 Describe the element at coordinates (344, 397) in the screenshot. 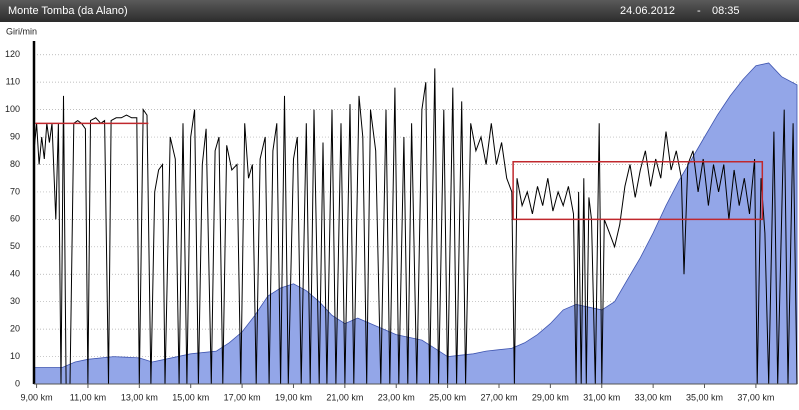

I see `x-tick-label: 21,00 km` at that location.